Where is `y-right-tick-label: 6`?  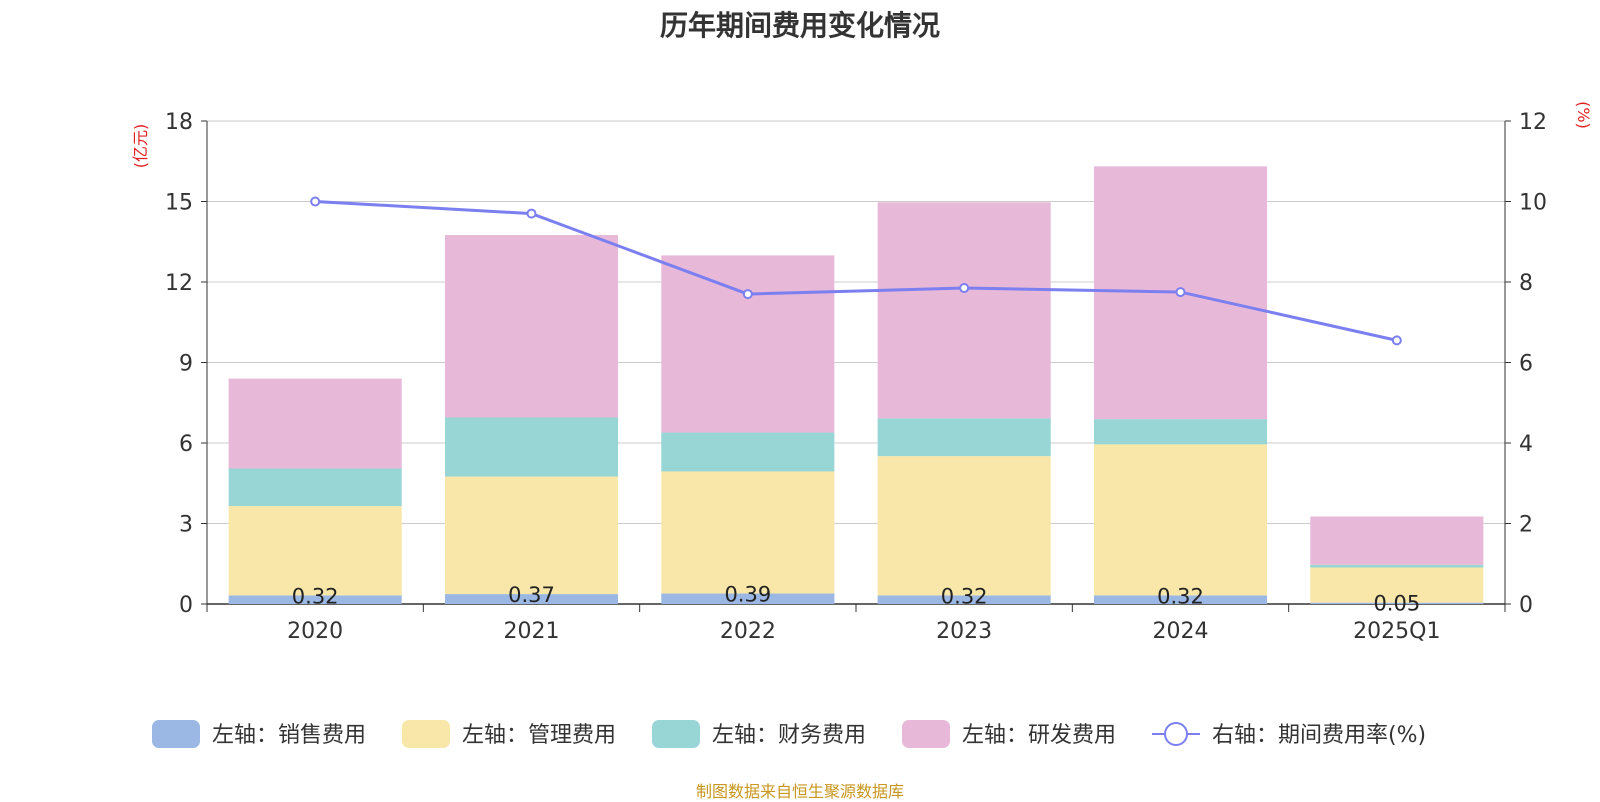
y-right-tick-label: 6 is located at coordinates (1526, 364).